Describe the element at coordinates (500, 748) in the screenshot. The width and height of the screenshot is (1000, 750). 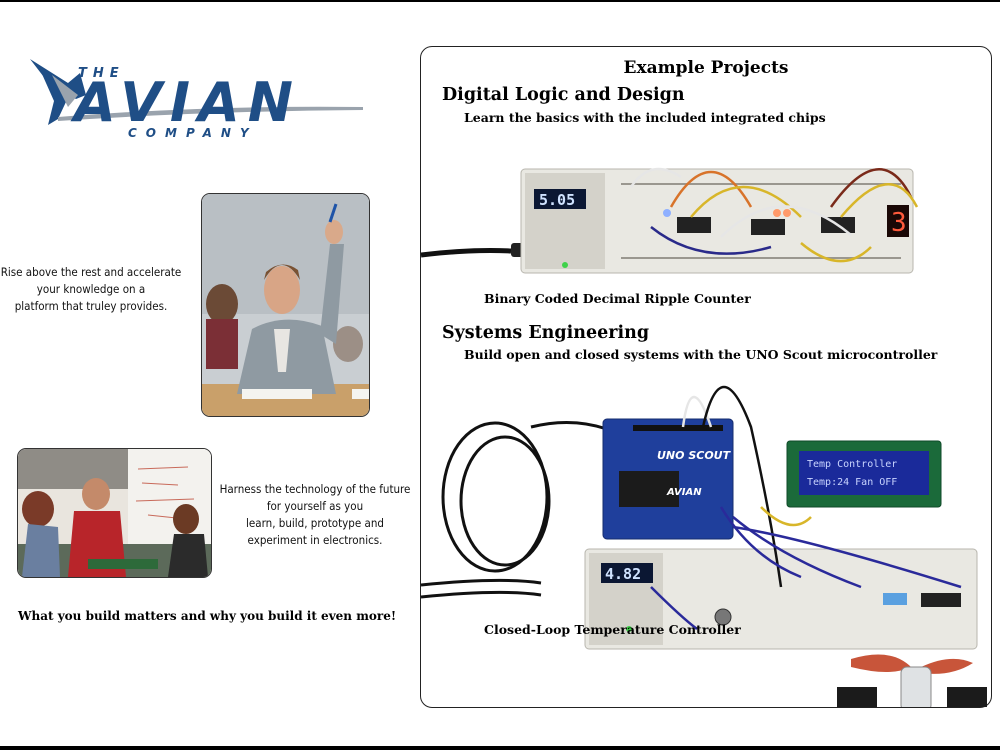
I see `bottom-border` at that location.